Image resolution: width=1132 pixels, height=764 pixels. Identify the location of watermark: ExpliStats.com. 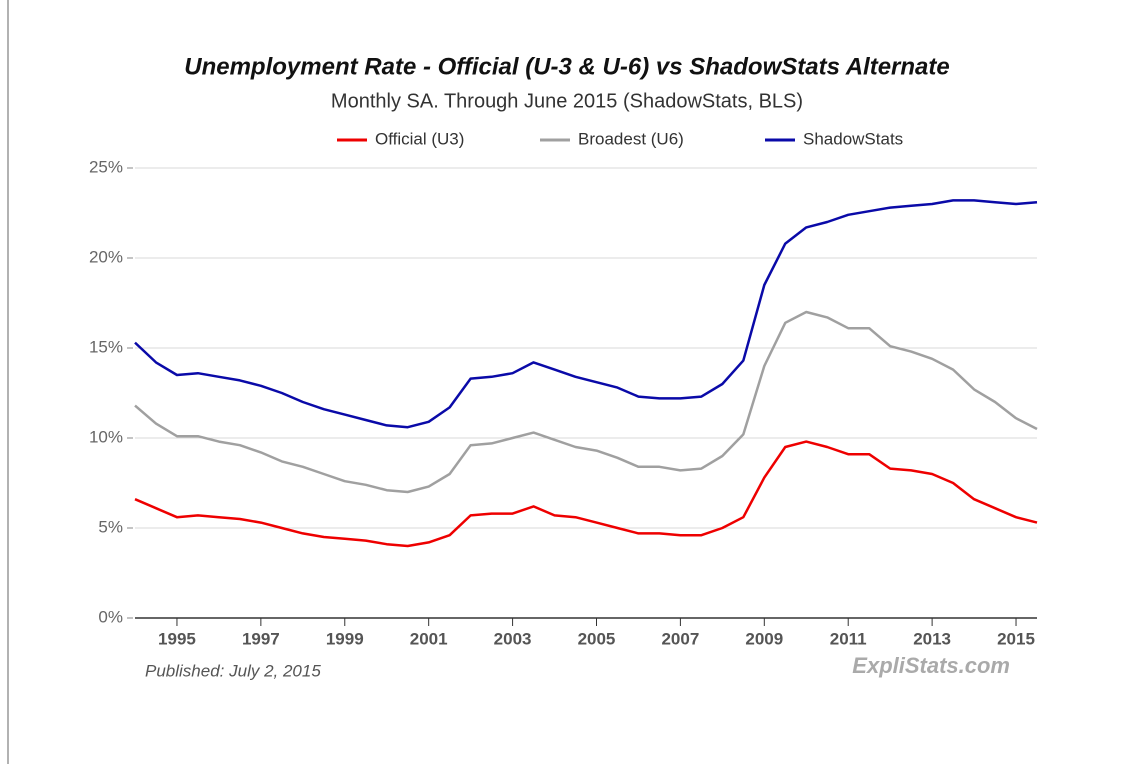
(931, 665).